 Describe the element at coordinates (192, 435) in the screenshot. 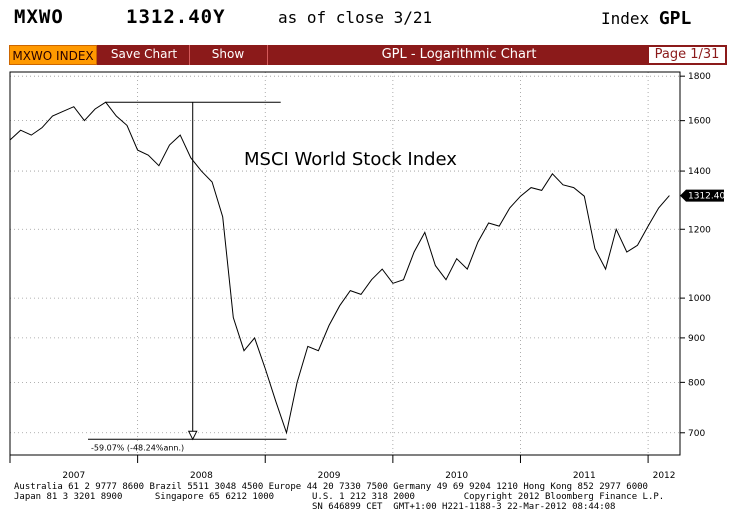

I see `drawdown-arrowhead` at that location.